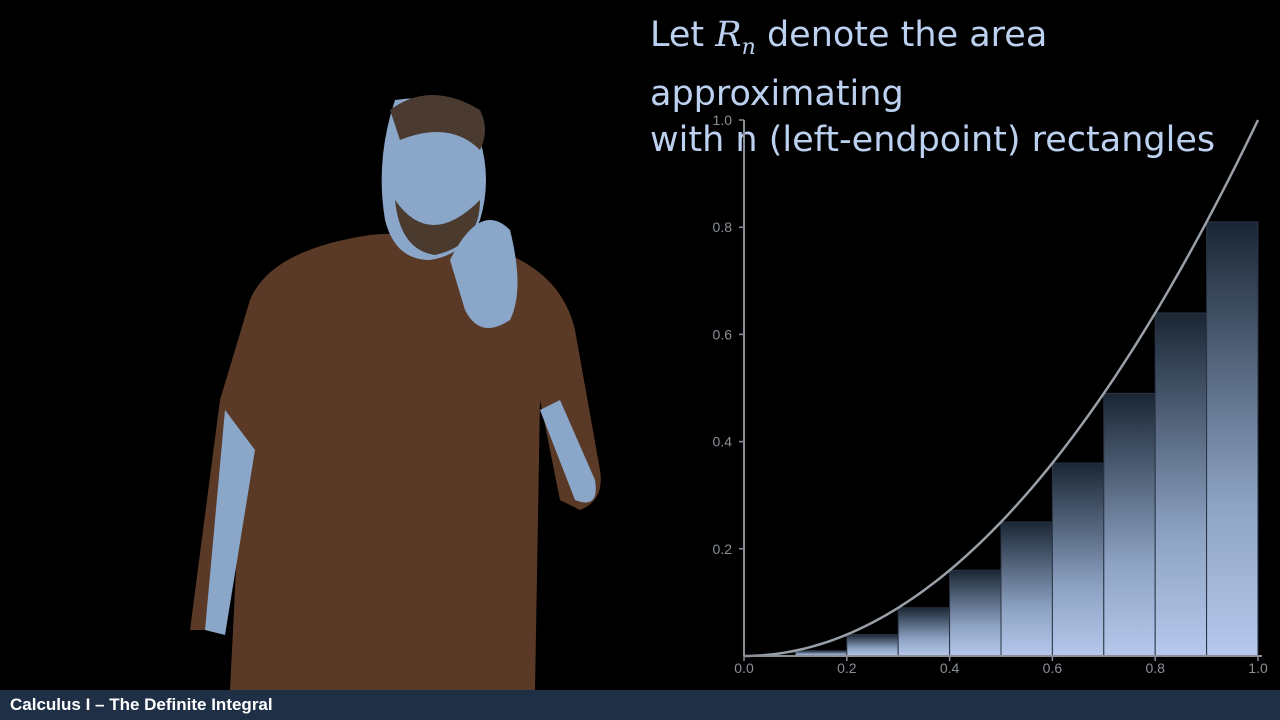 This screenshot has height=720, width=1280. I want to click on course-title: Calculus I – The Definite Integral, so click(141, 704).